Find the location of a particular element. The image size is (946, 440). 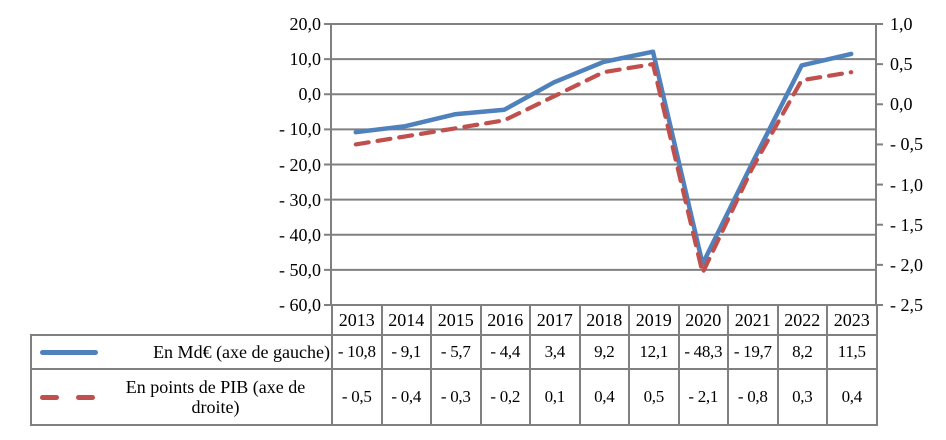

value-cell: - 0,3 is located at coordinates (456, 397).